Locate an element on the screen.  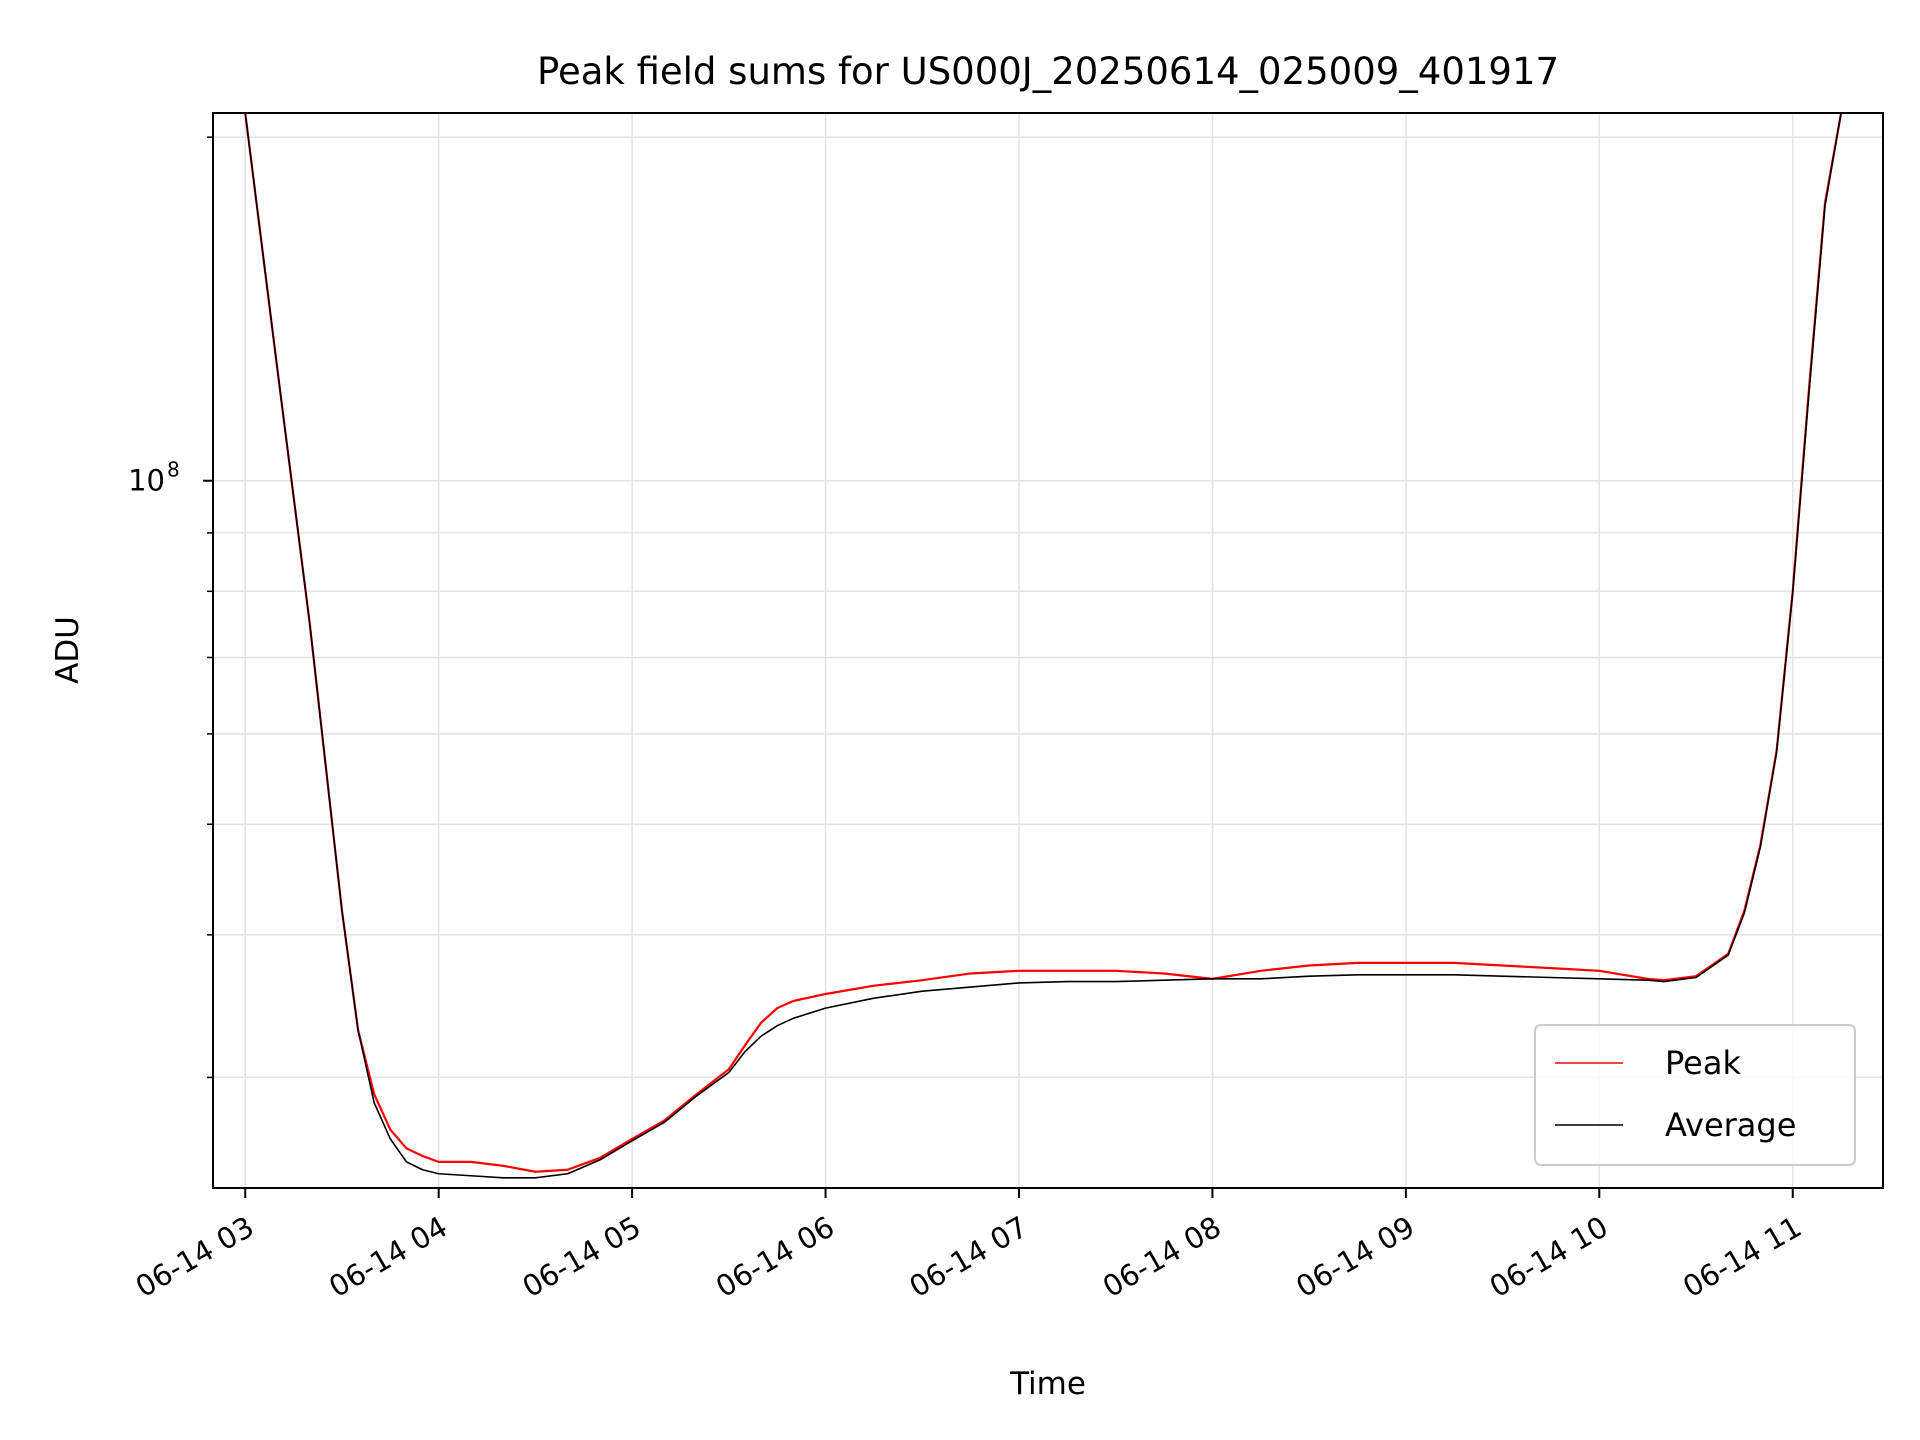
legend-label-peak: Peak is located at coordinates (1703, 1063).